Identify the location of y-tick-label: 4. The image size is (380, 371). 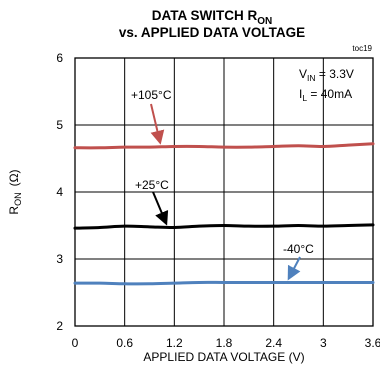
(59, 192).